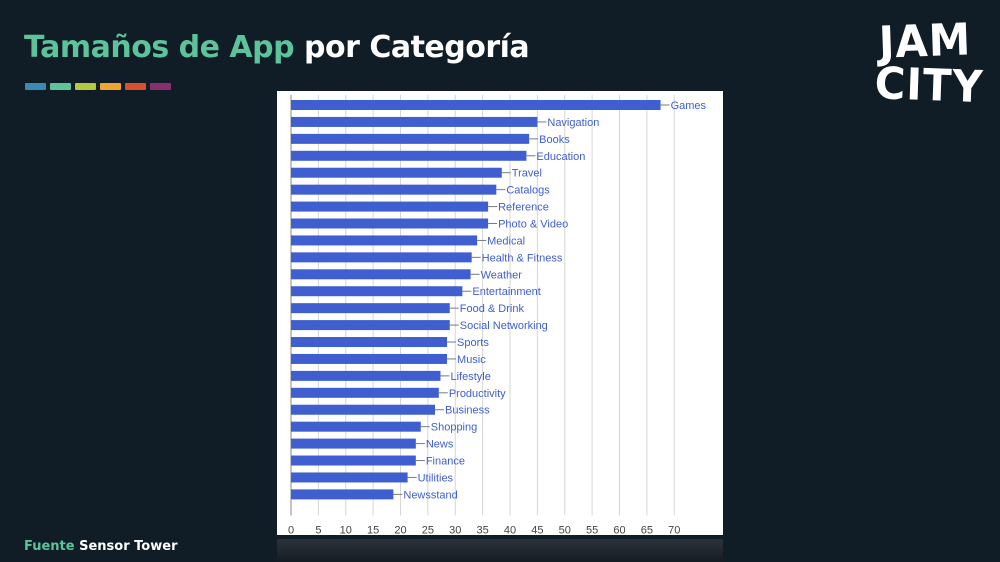 The width and height of the screenshot is (1000, 562). What do you see at coordinates (528, 191) in the screenshot?
I see `category-label: Catalogs` at bounding box center [528, 191].